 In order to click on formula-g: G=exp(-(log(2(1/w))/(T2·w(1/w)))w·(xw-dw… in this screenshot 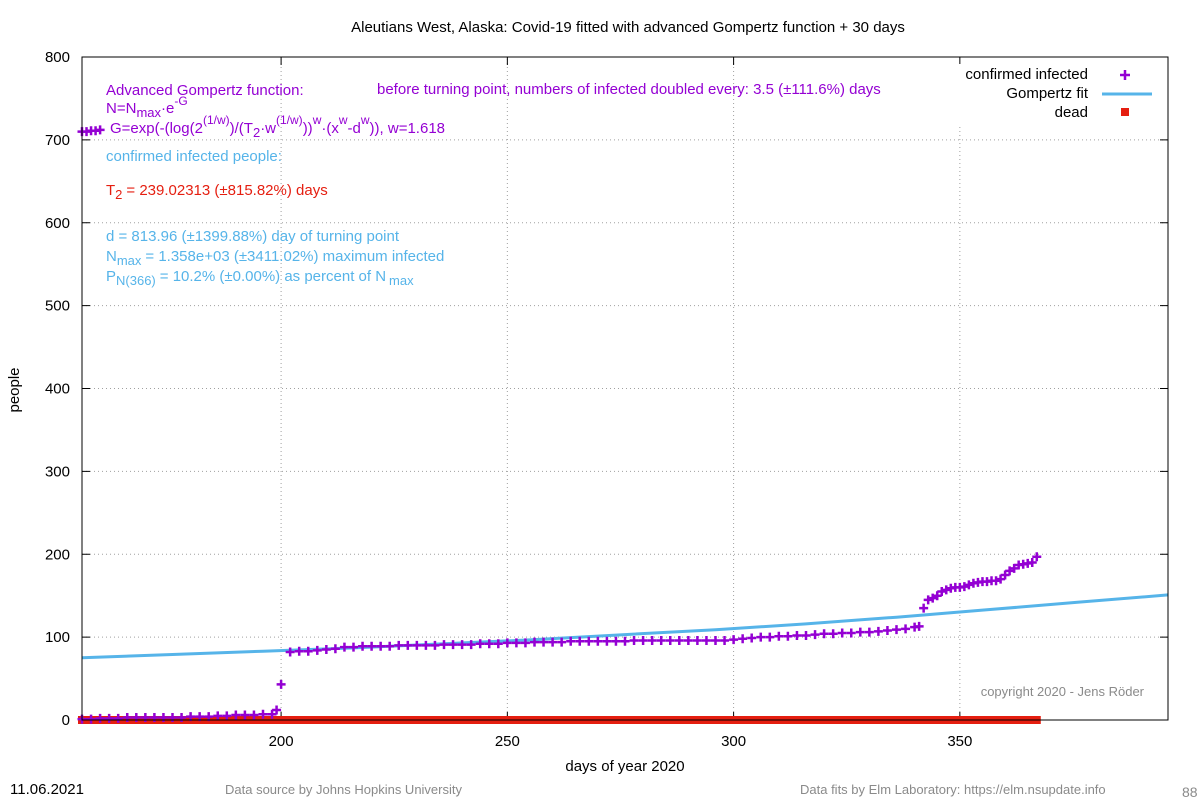, I will do `click(277, 126)`.